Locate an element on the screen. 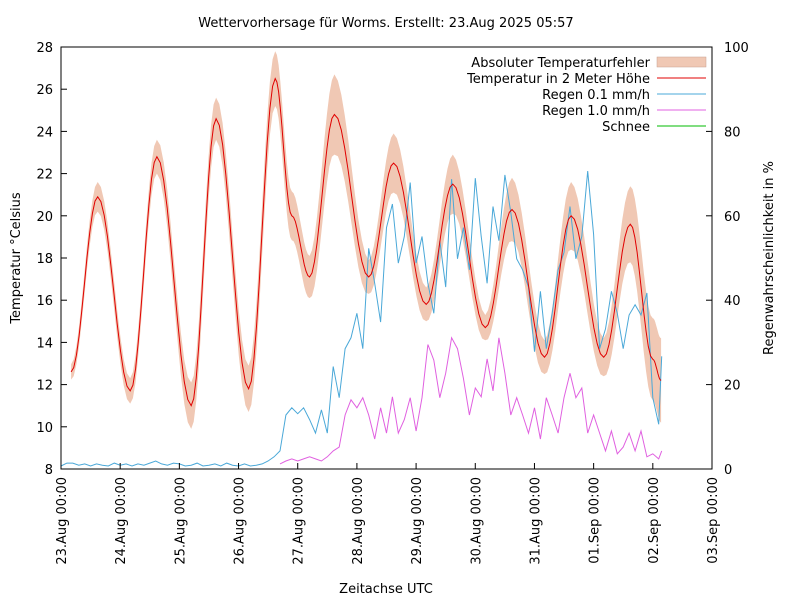 This screenshot has height=604, width=800. x-tick-label: 23.Aug 00:00 is located at coordinates (62, 521).